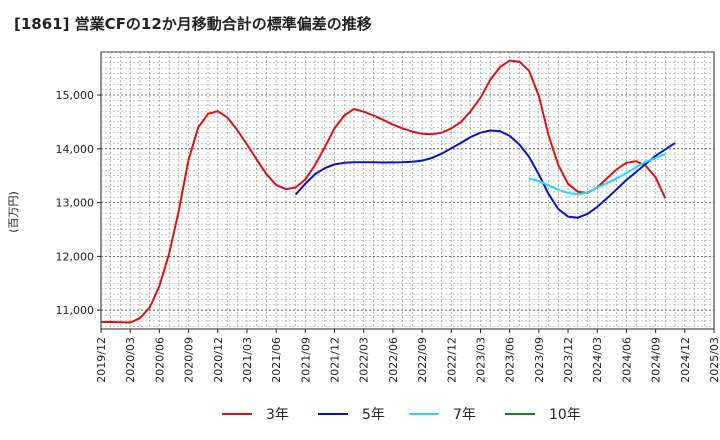 The height and width of the screenshot is (440, 720). I want to click on x-tick-label: 2021/12, so click(335, 360).